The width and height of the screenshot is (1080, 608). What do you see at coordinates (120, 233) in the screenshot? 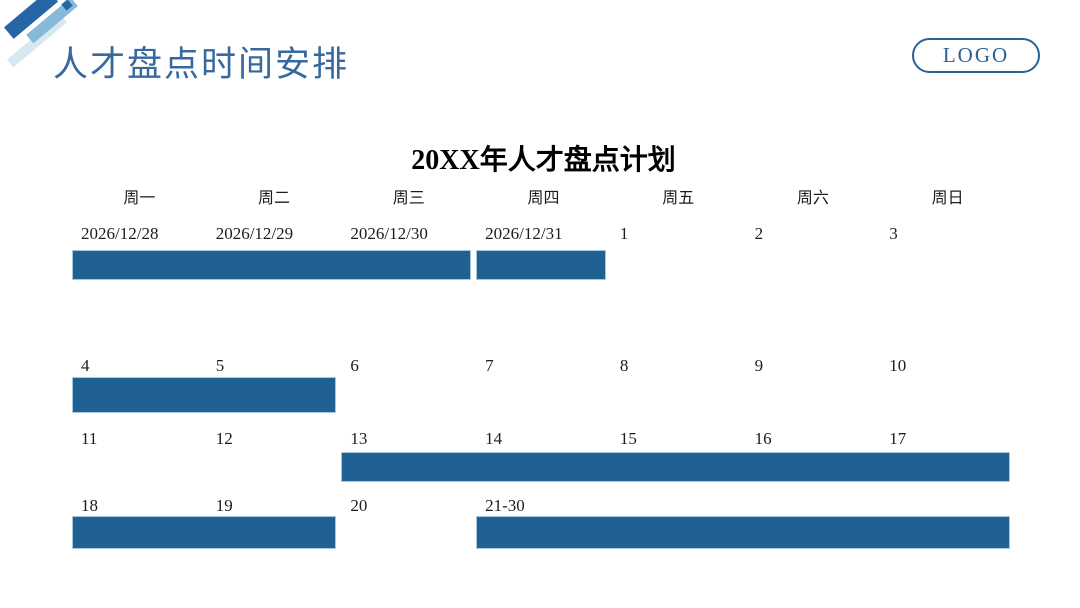
I see `date-label: 2026/12/28` at bounding box center [120, 233].